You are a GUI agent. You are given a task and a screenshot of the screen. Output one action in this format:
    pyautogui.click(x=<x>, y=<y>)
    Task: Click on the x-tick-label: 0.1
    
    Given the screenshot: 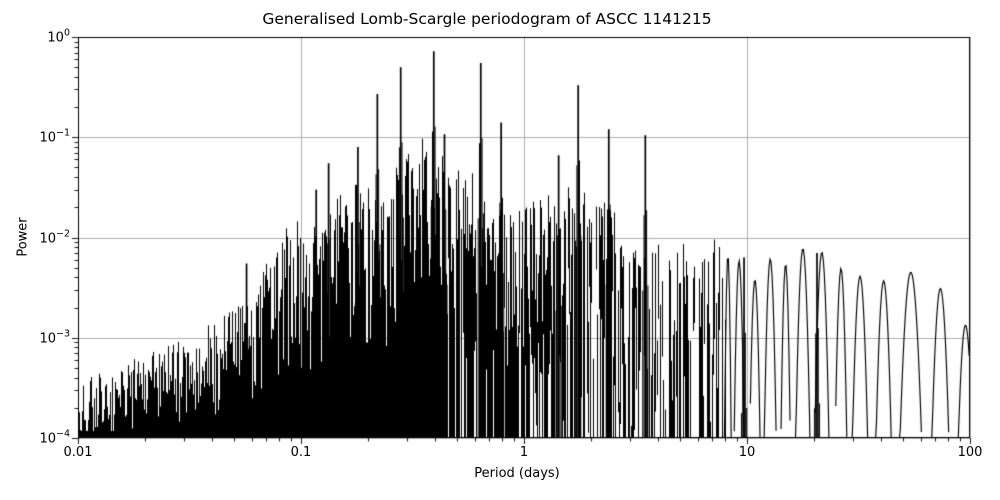 What is the action you would take?
    pyautogui.click(x=301, y=452)
    